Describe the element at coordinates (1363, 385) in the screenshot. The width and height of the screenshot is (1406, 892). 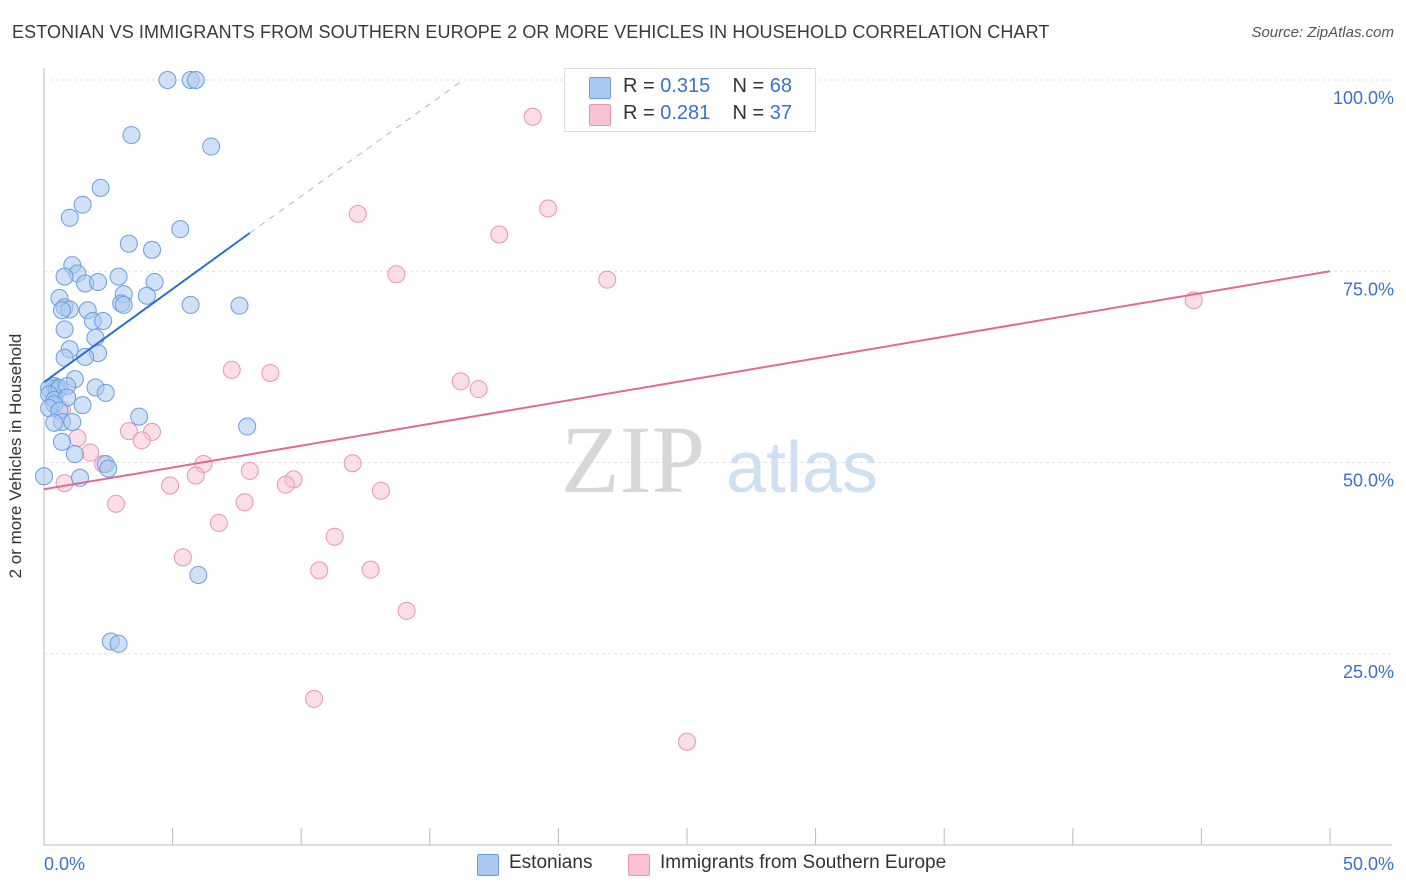
I see `y-tick-labels: 25.0% 50.0% 75.0% 100.0%` at that location.